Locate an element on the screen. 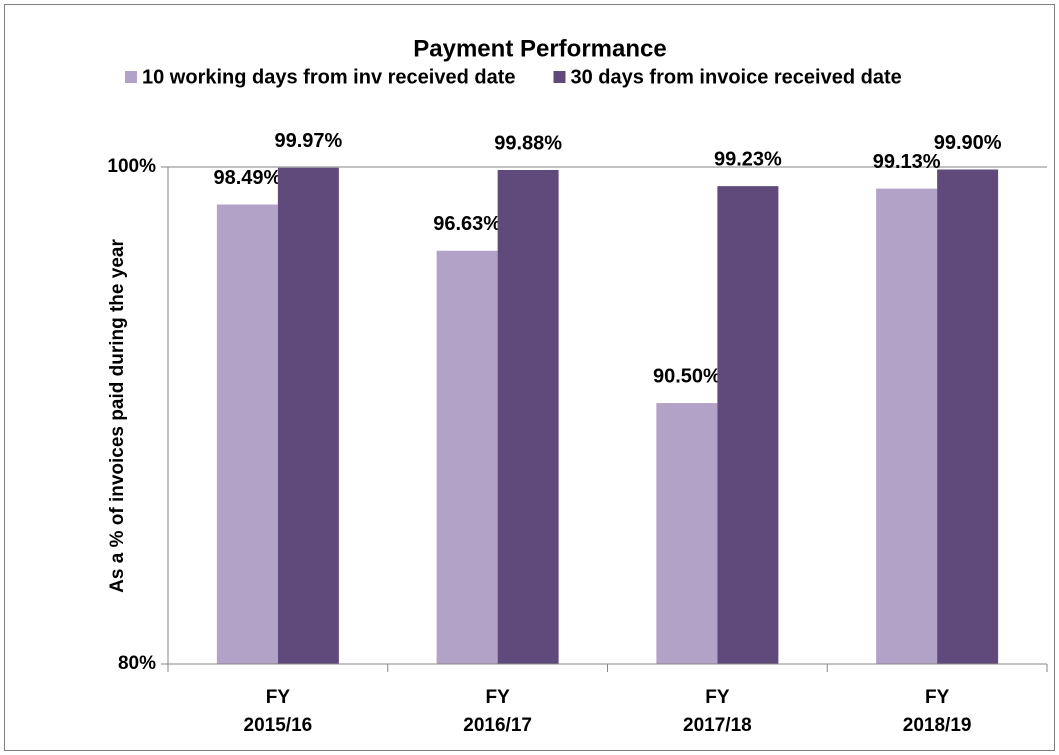  data-label: 90.50% is located at coordinates (687, 376).